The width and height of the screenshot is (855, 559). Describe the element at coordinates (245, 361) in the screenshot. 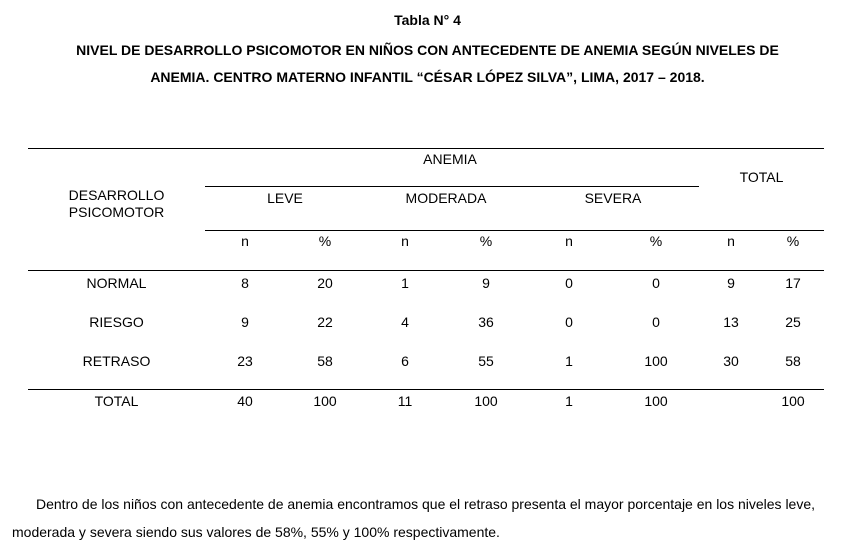

I see `table-cell: 23` at that location.